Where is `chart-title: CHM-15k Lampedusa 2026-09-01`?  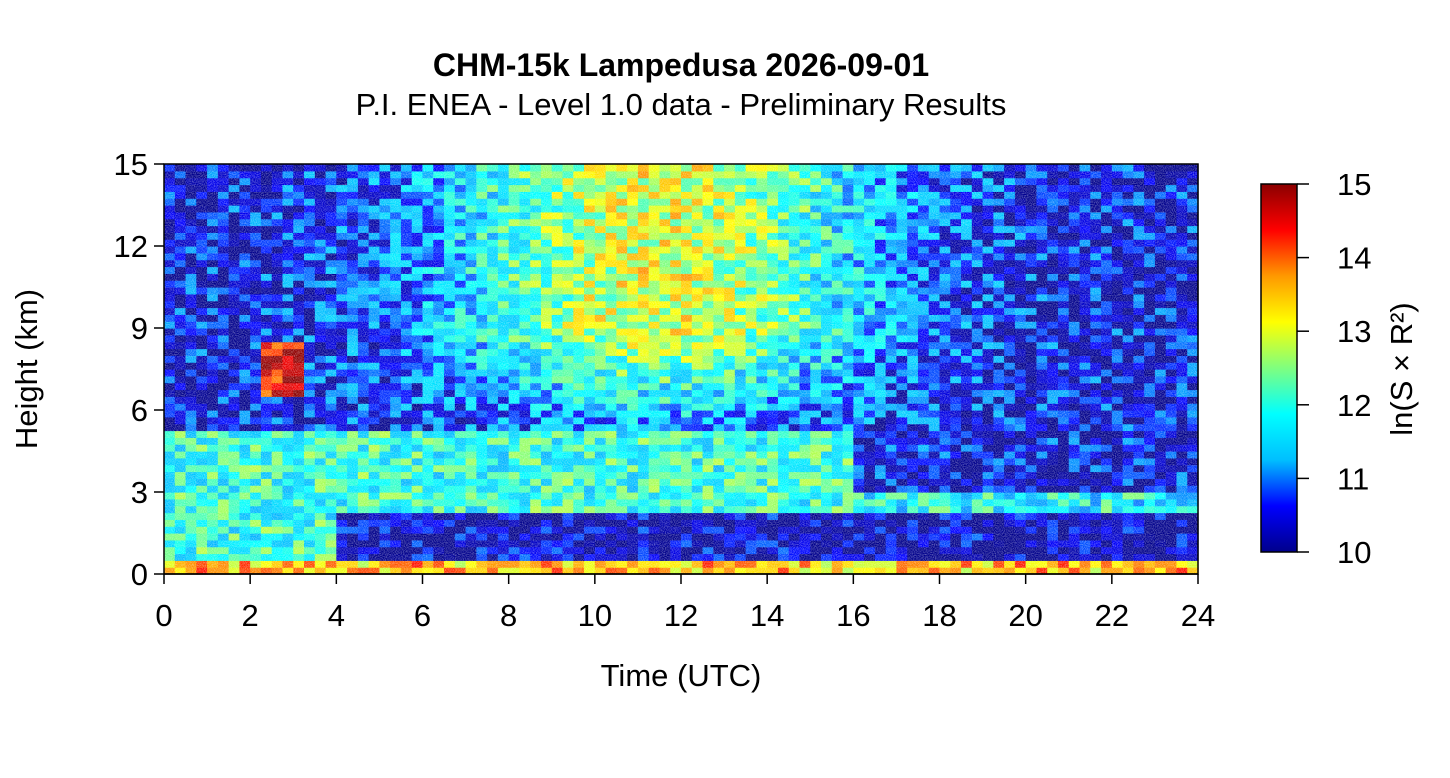
chart-title: CHM-15k Lampedusa 2026-09-01 is located at coordinates (681, 65).